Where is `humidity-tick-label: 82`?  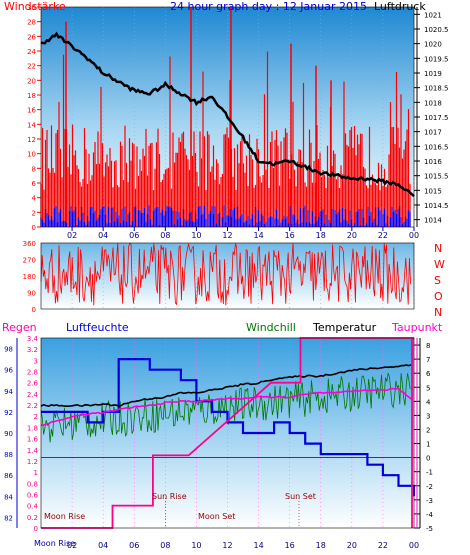
humidity-tick-label: 82 is located at coordinates (8, 518).